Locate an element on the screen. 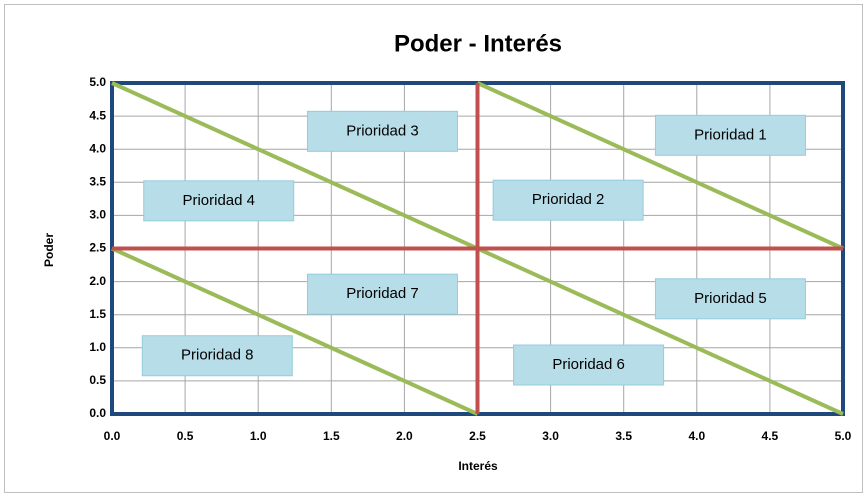 Image resolution: width=868 pixels, height=498 pixels. x-tick-label: 4.5 is located at coordinates (770, 436).